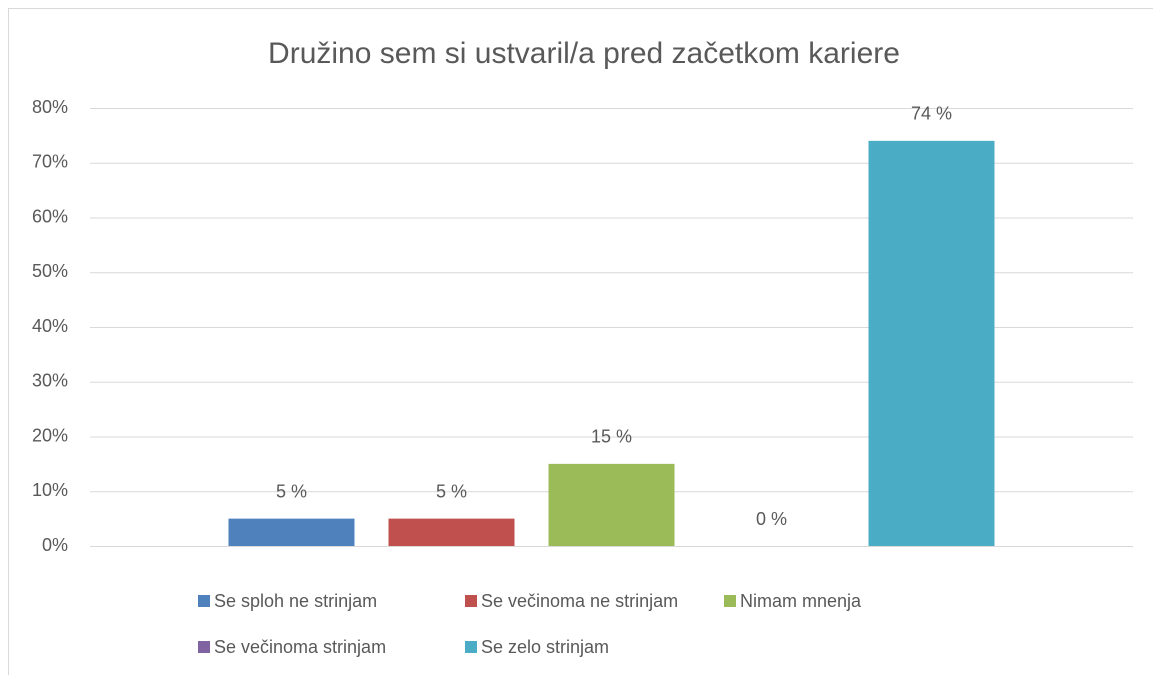 The image size is (1153, 675). I want to click on y-tick-label: 60%, so click(50, 216).